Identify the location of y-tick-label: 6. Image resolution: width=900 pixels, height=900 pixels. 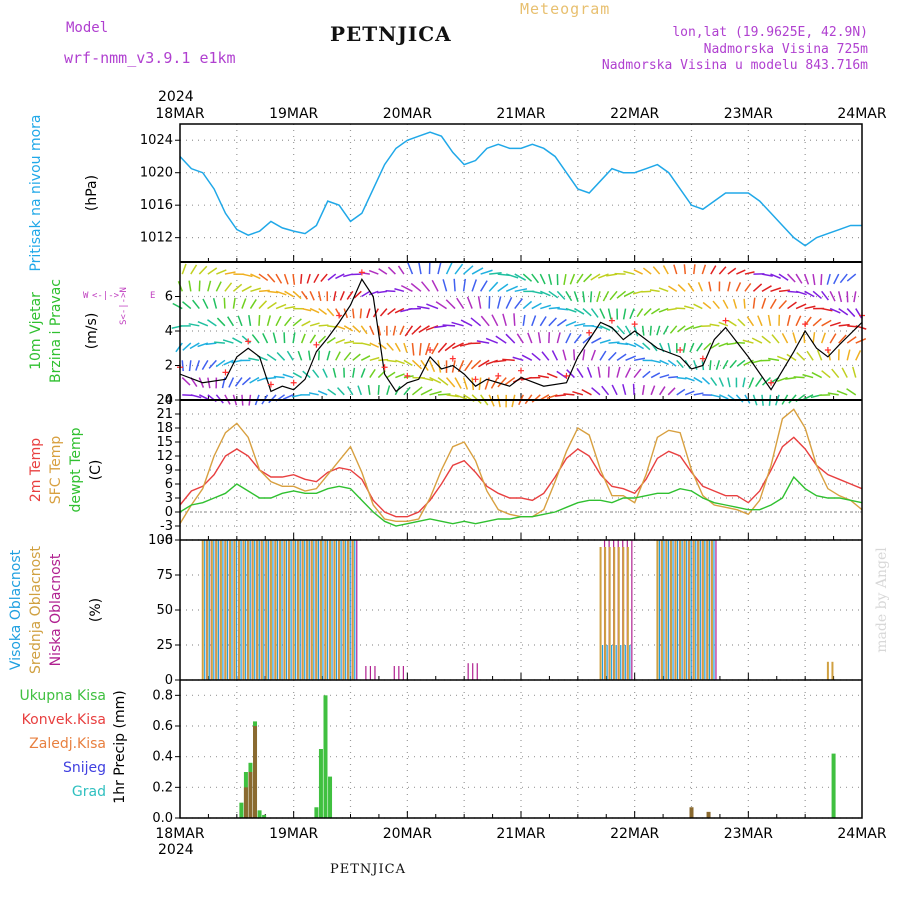
(169, 297).